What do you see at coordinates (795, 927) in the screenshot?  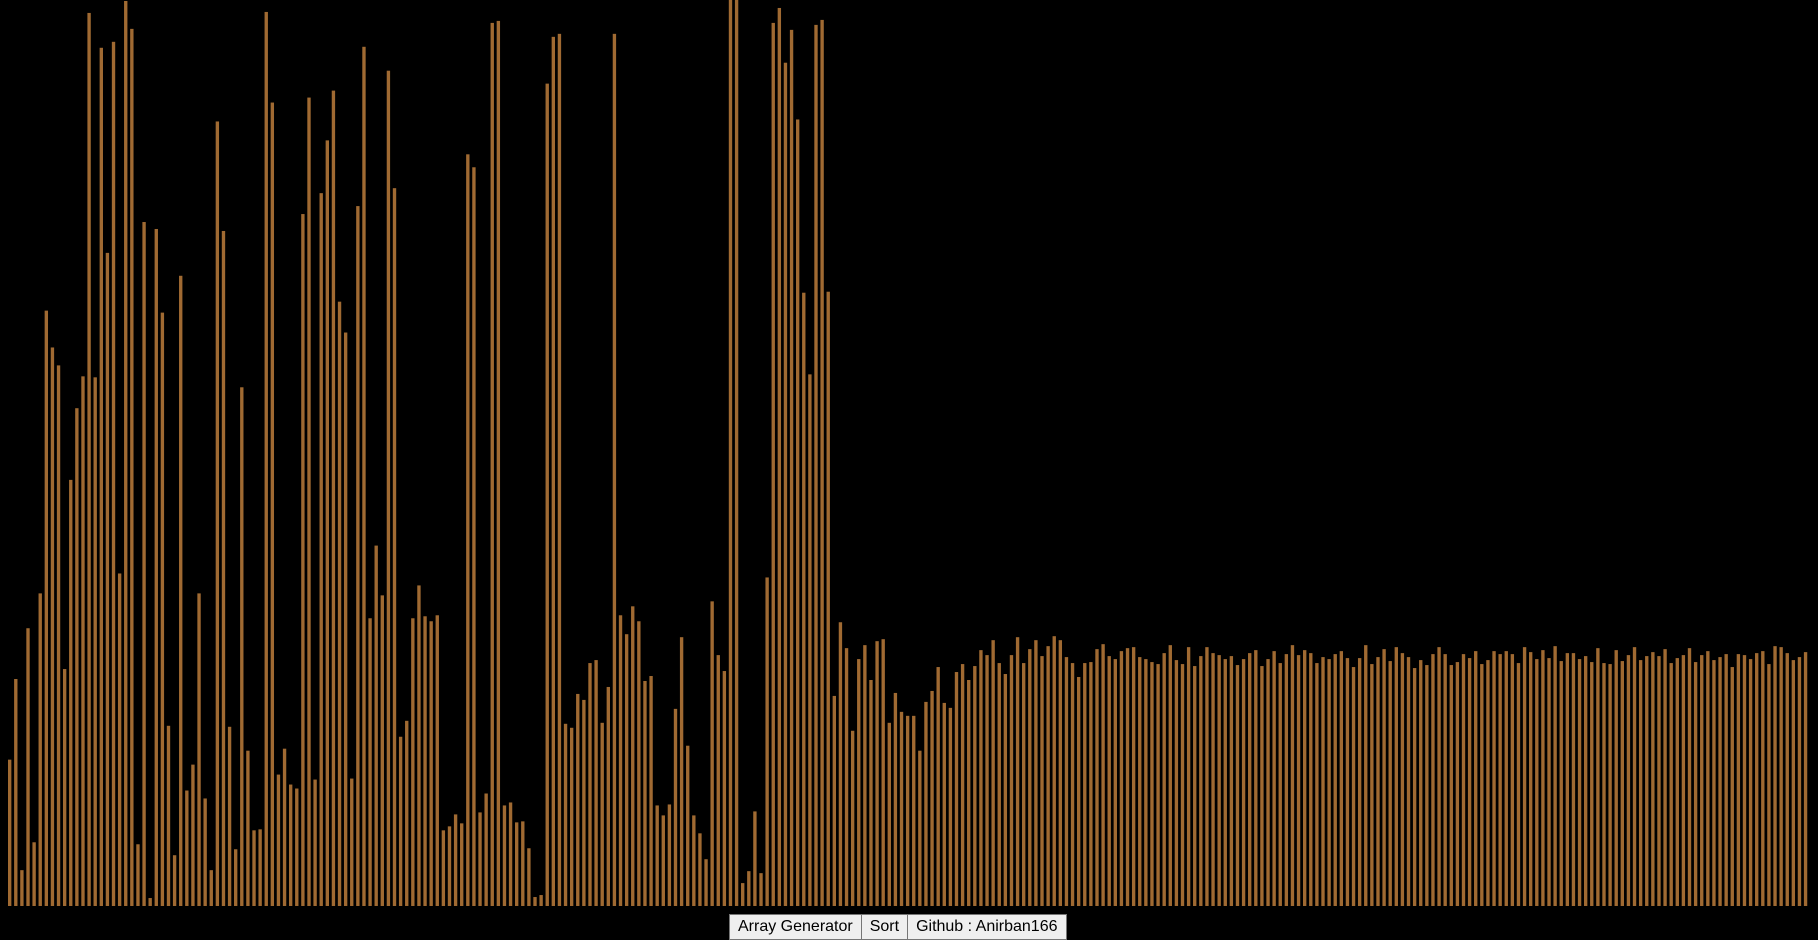 I see `array-generator-button: Array Generator` at bounding box center [795, 927].